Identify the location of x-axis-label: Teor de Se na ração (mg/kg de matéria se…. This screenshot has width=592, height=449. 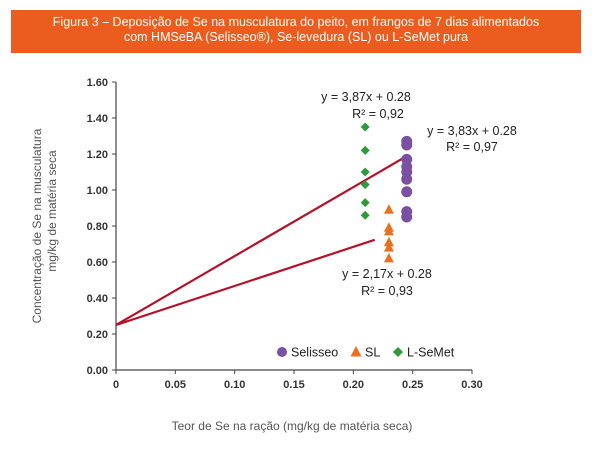
(292, 426).